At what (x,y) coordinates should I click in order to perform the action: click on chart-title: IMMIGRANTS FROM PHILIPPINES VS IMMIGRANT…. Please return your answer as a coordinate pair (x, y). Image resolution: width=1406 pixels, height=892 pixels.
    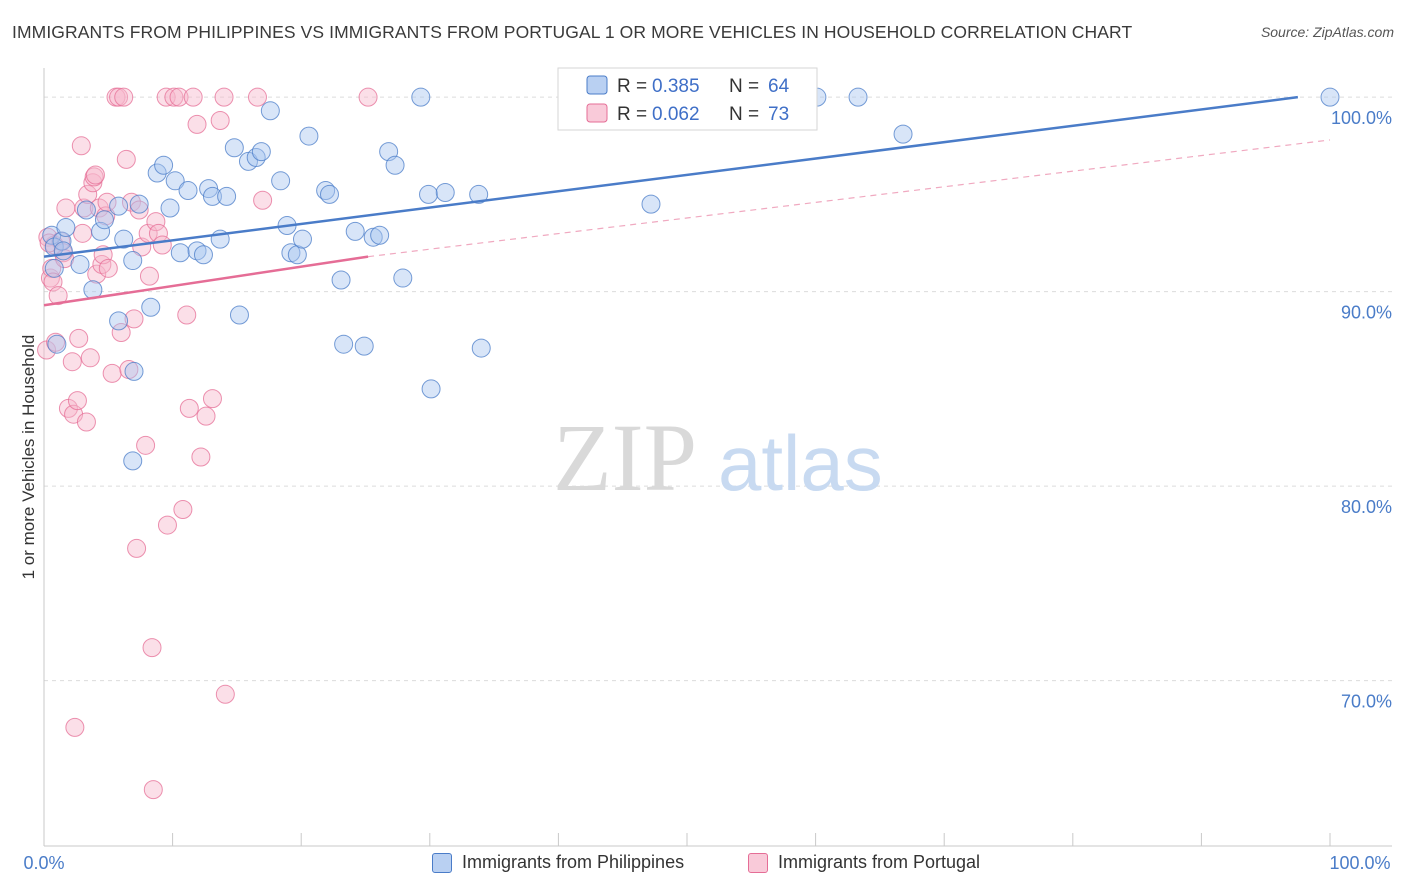
    Looking at the image, I should click on (572, 32).